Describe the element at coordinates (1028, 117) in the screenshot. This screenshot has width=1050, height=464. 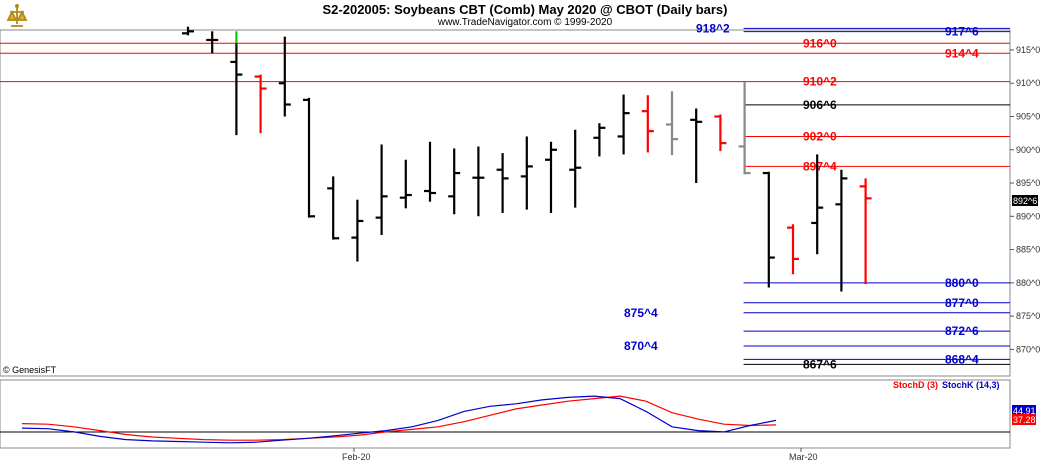
I see `y-tick-label: 905^0` at that location.